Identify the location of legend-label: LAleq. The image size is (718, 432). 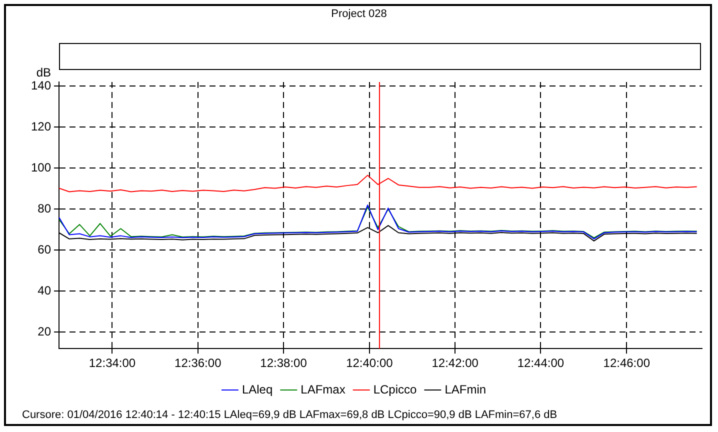
(257, 389).